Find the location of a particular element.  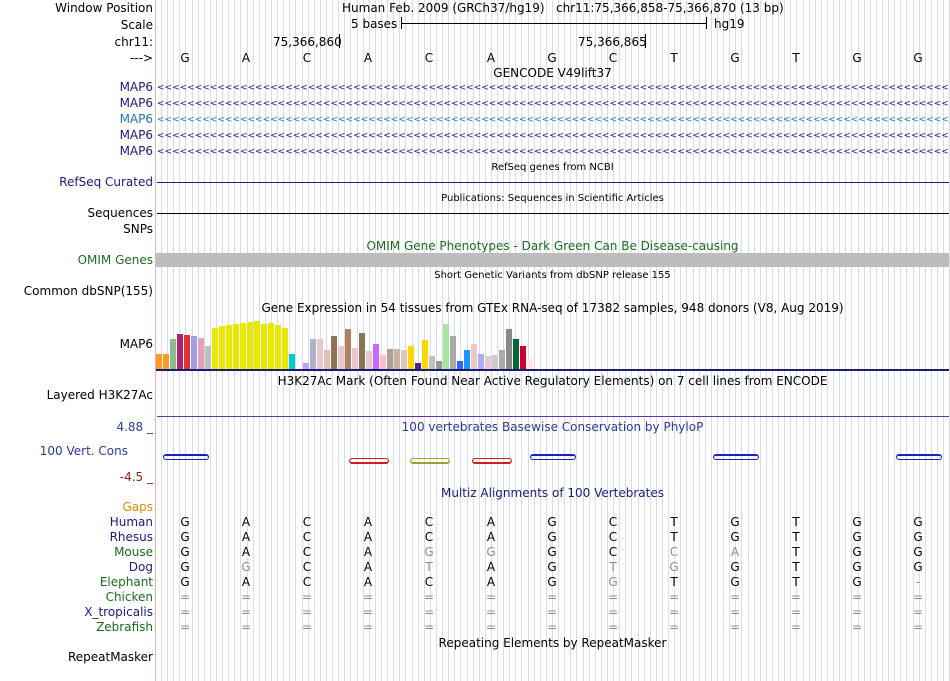

gaps-label: Gaps is located at coordinates (137, 507).